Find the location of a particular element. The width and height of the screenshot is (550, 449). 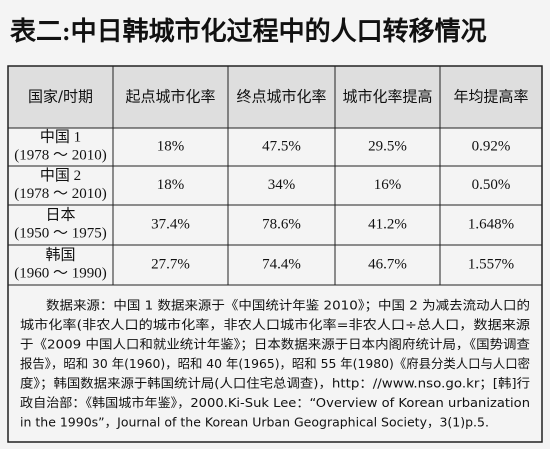

data-cell: 37.4% is located at coordinates (170, 224).